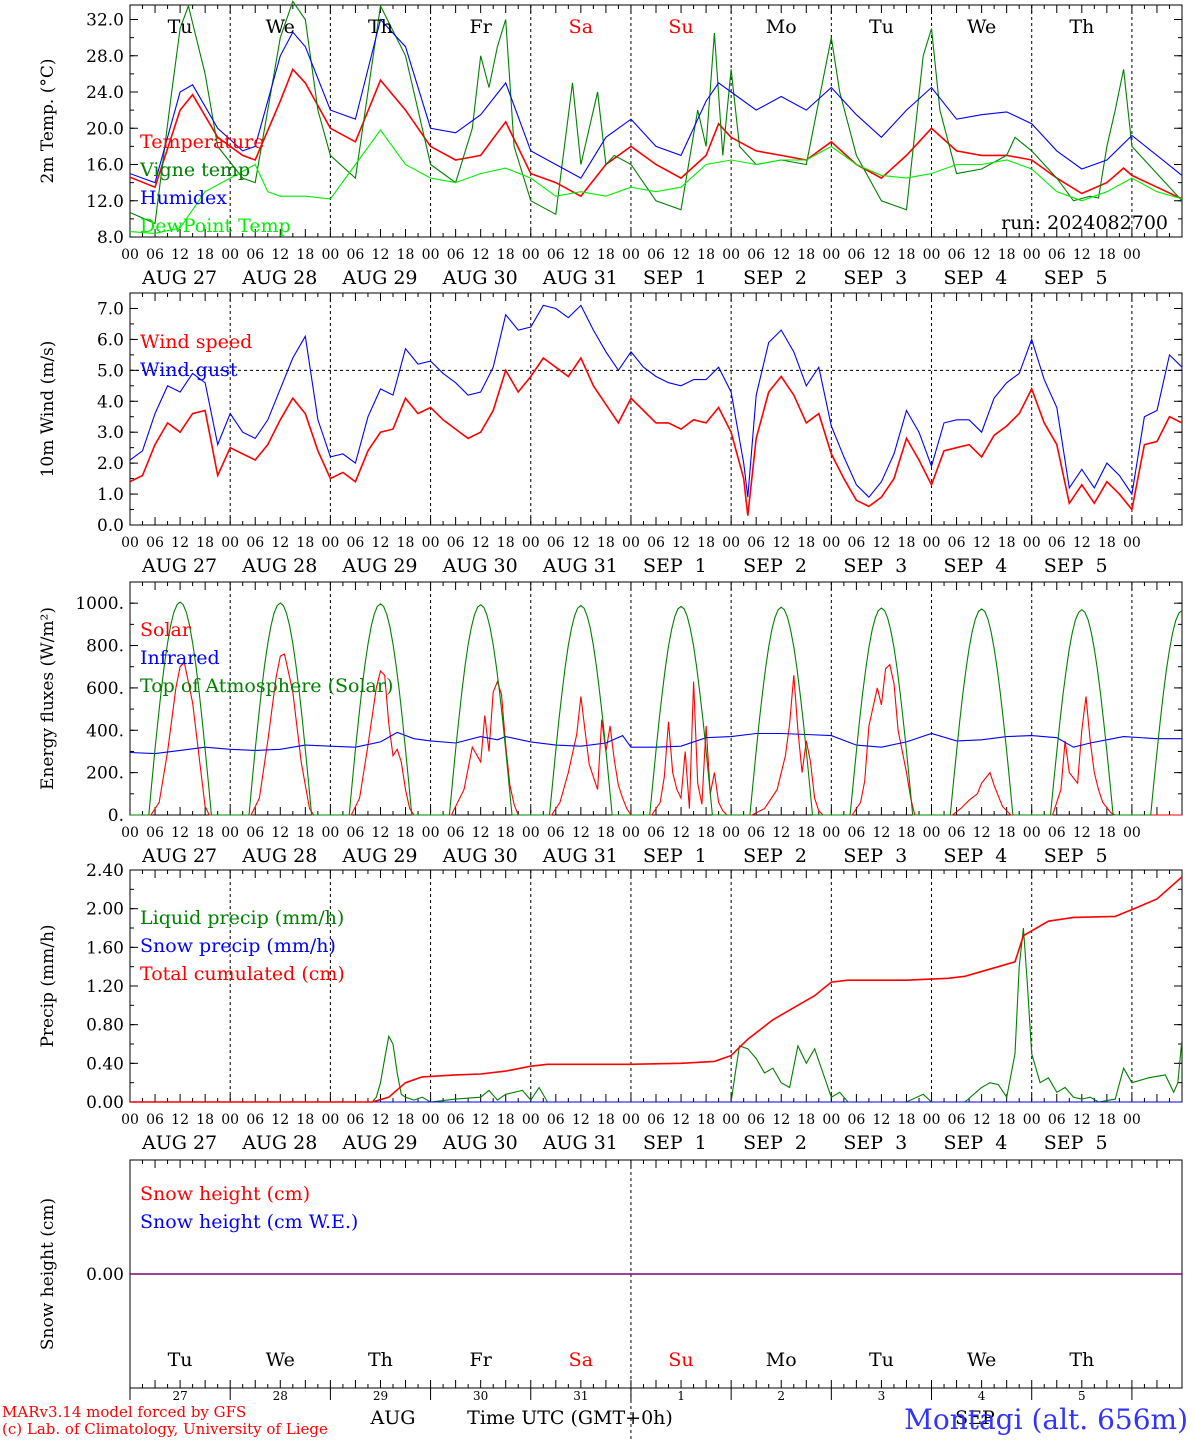 This screenshot has width=1194, height=1440. Describe the element at coordinates (982, 1396) in the screenshot. I see `day-number: 4` at that location.